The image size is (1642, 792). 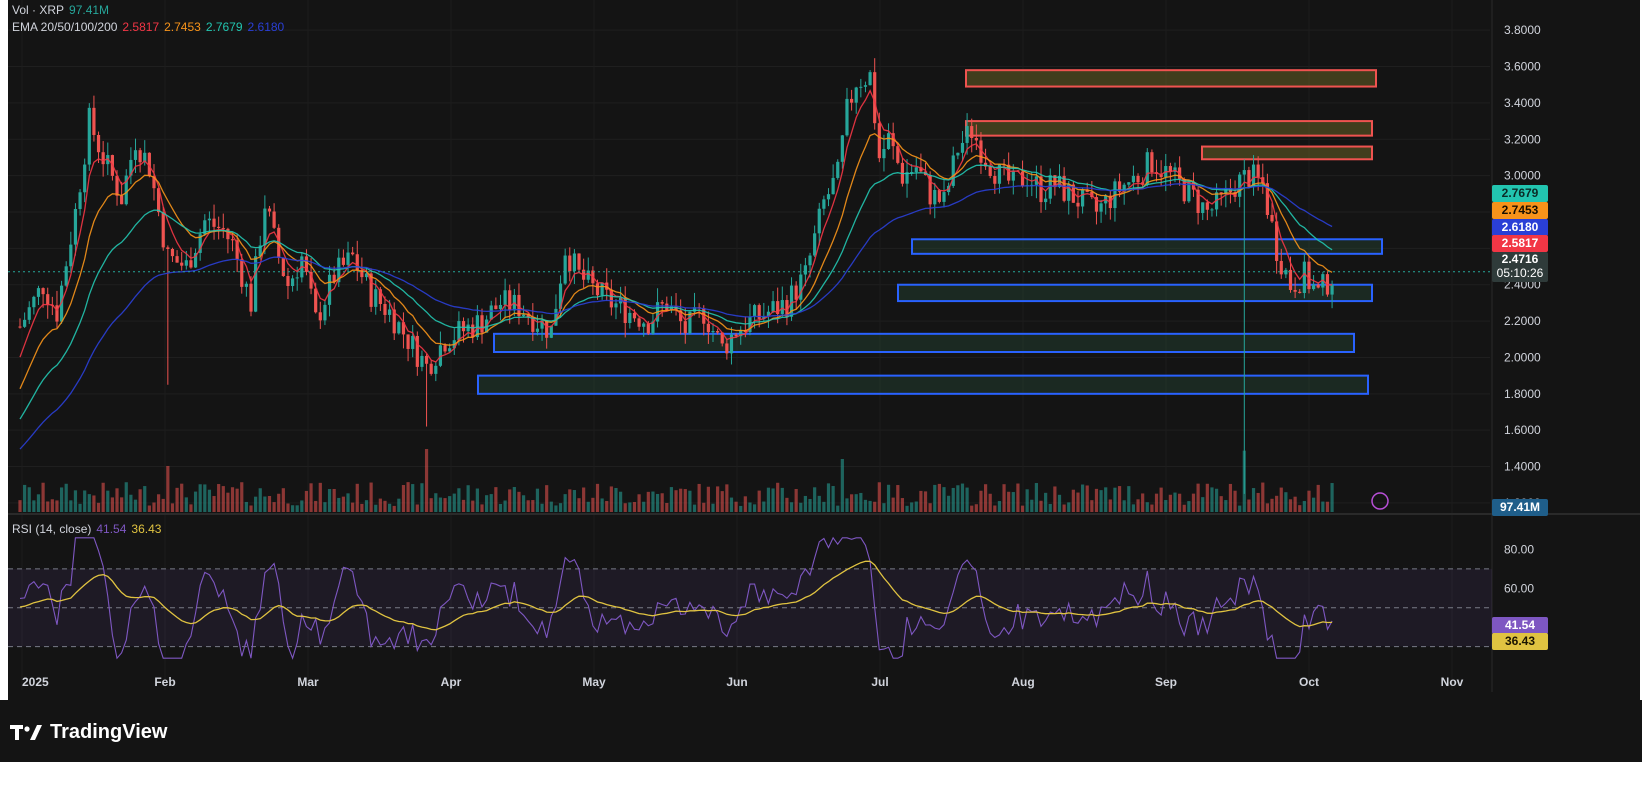 What do you see at coordinates (1520, 641) in the screenshot?
I see `rsi-ma-value-tag: 36.43` at bounding box center [1520, 641].